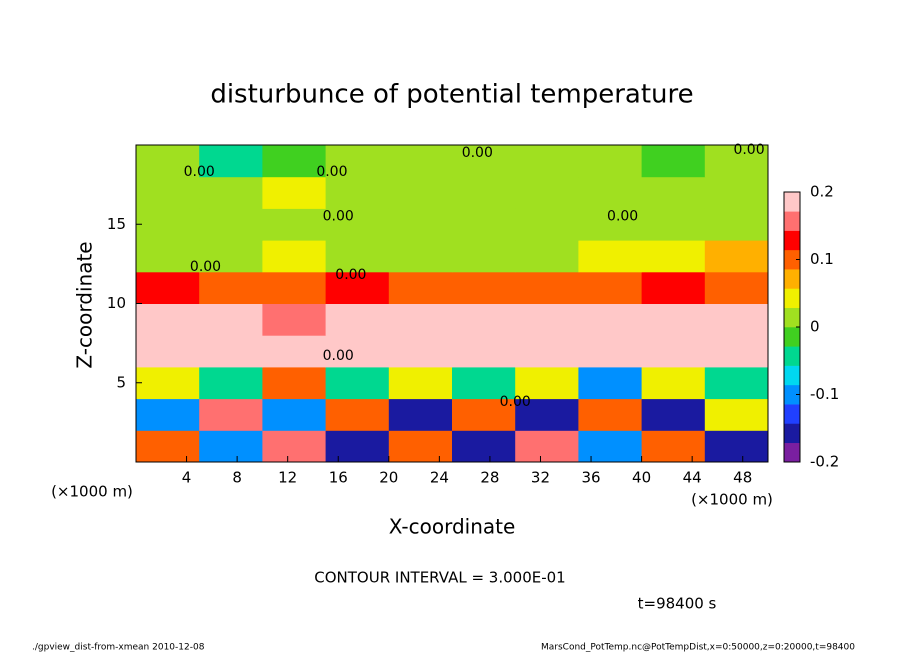  Describe the element at coordinates (338, 478) in the screenshot. I see `x-tick-label: 16` at that location.